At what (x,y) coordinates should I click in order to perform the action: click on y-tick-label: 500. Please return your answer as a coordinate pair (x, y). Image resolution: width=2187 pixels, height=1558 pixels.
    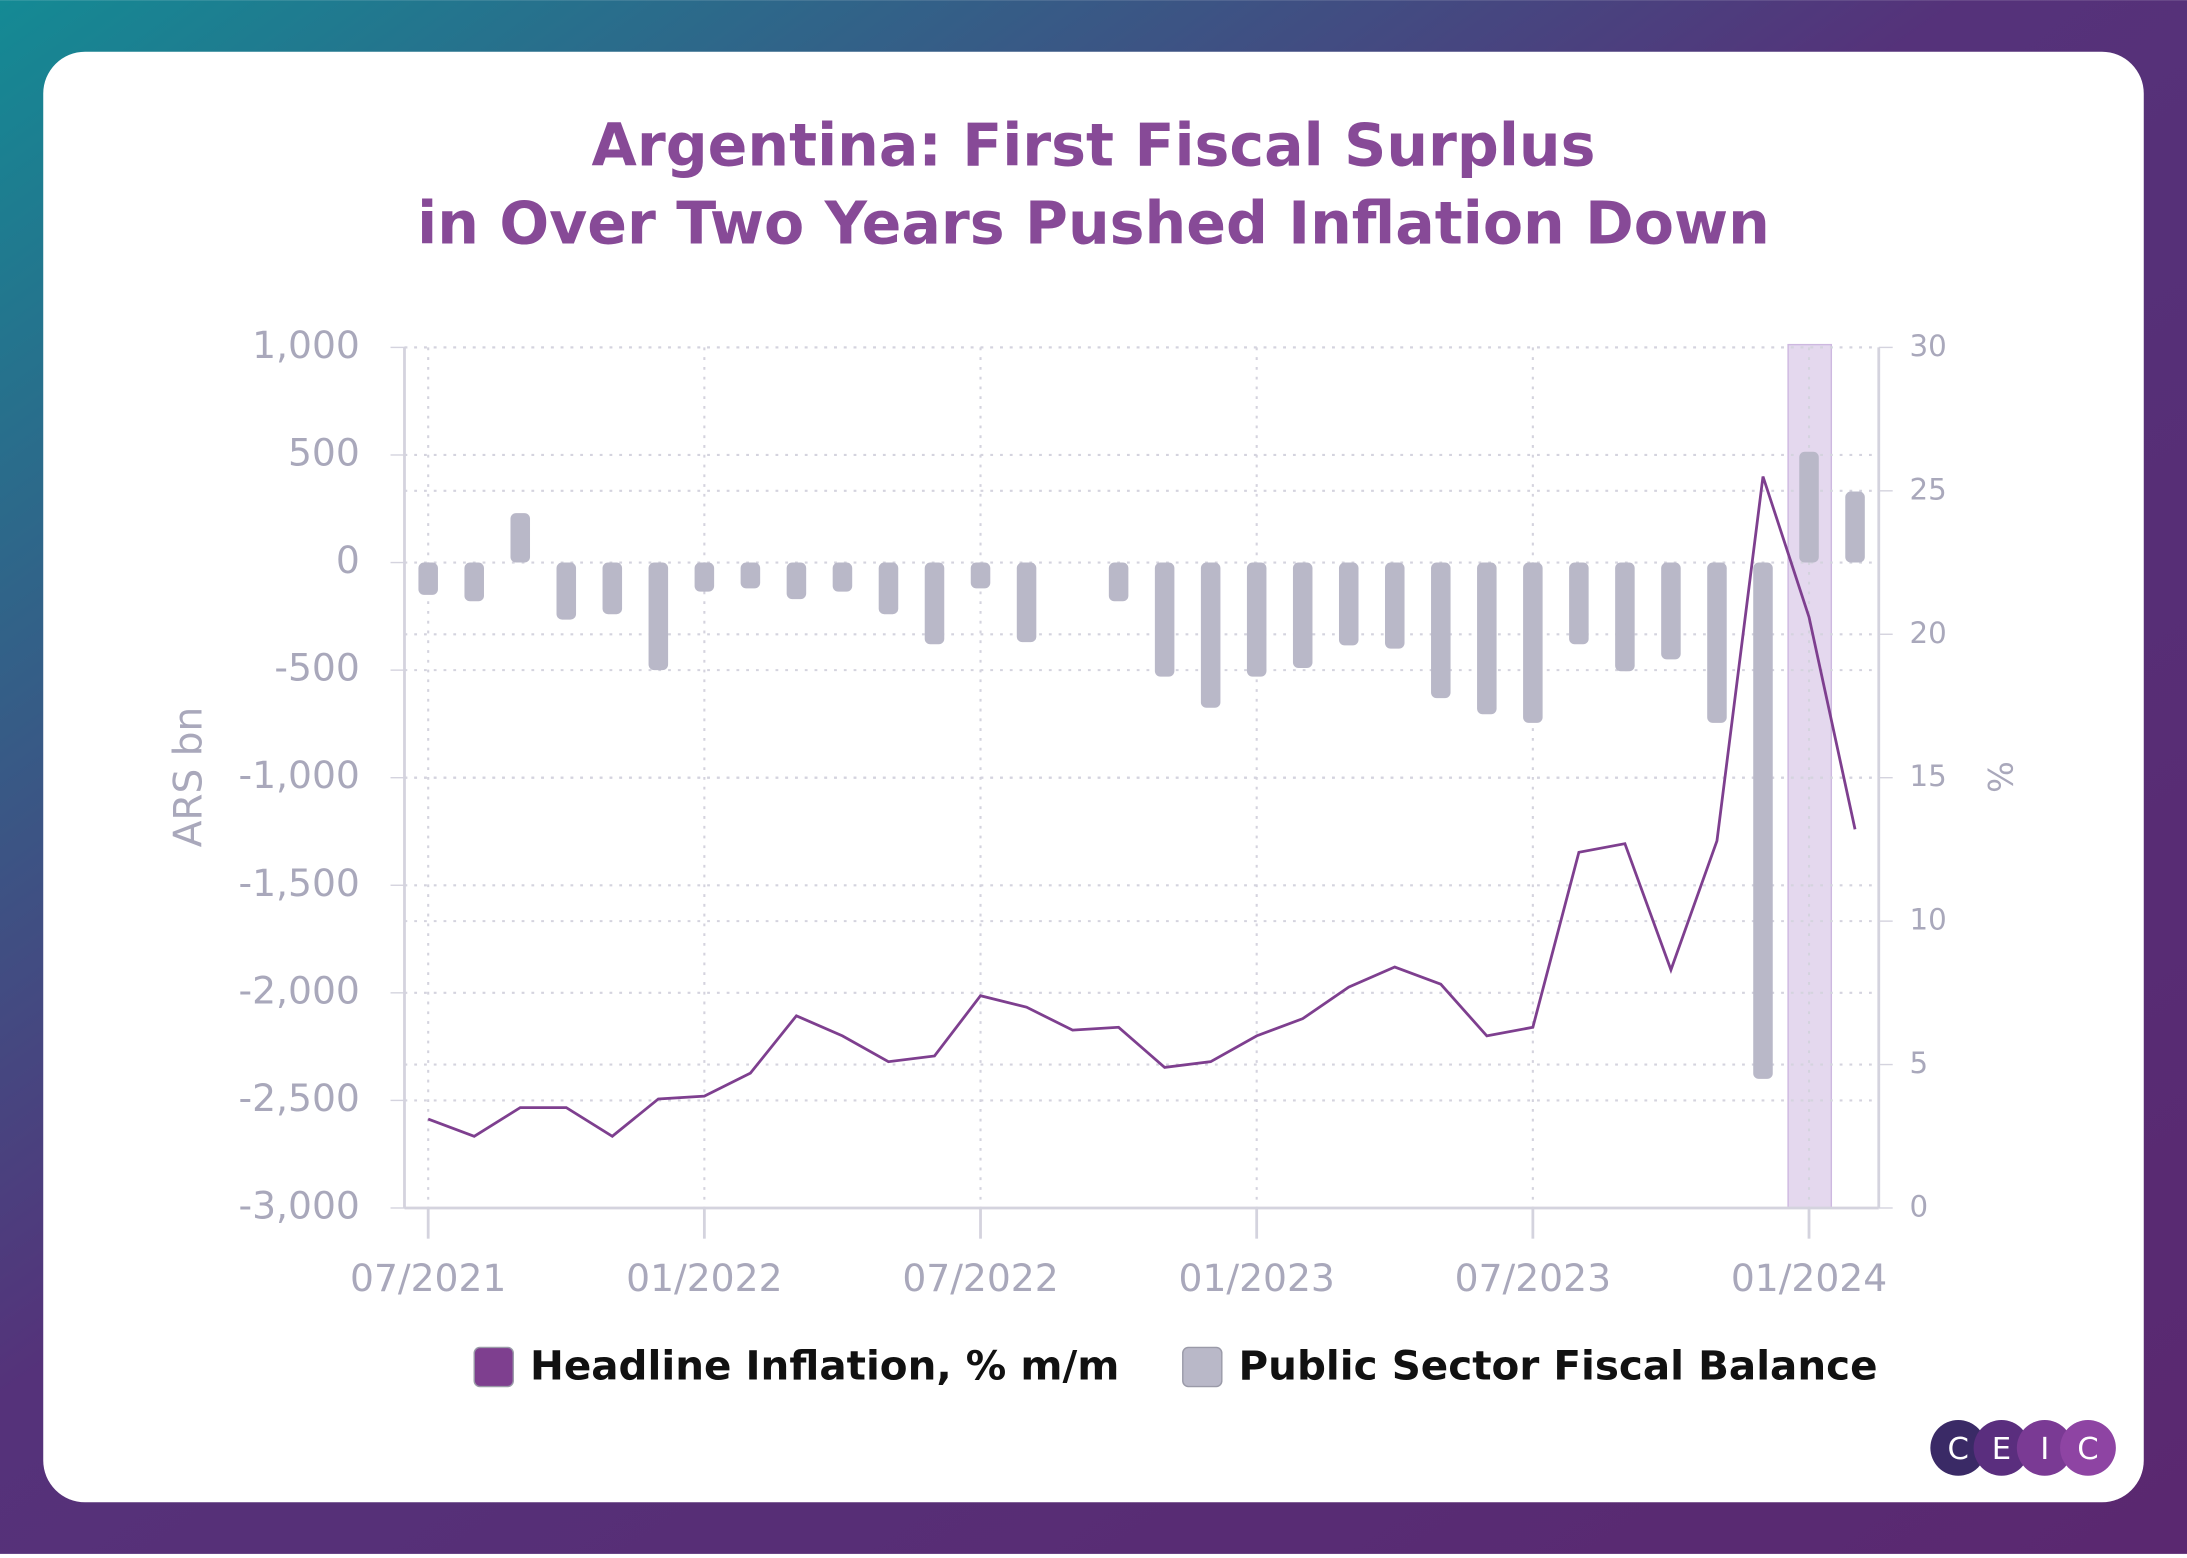
    Looking at the image, I should click on (324, 452).